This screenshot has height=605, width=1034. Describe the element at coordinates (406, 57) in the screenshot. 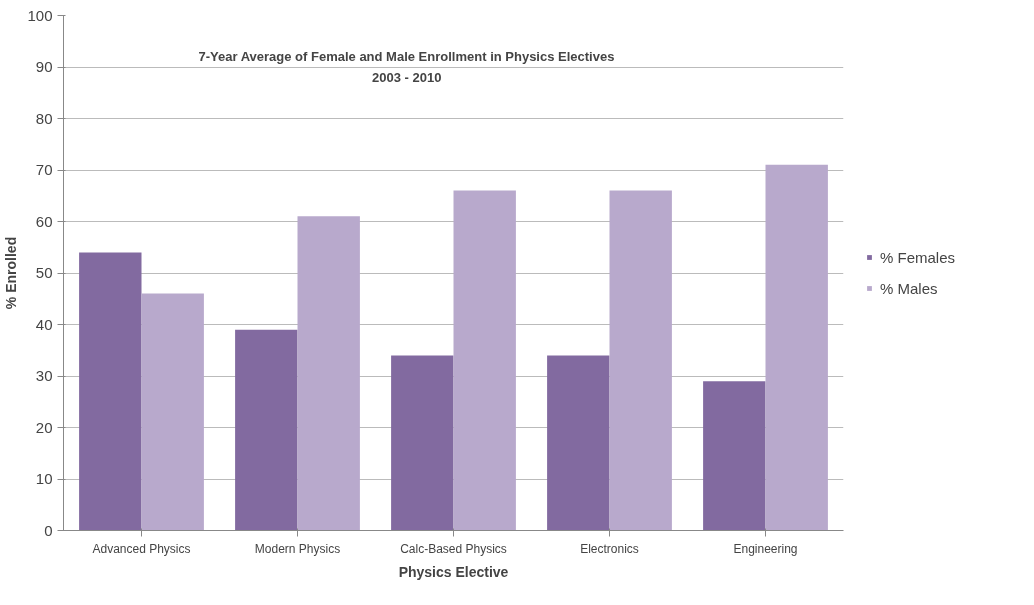

I see `text: 7-Year Average of Female and Male Enrollment in Physics Electives` at that location.